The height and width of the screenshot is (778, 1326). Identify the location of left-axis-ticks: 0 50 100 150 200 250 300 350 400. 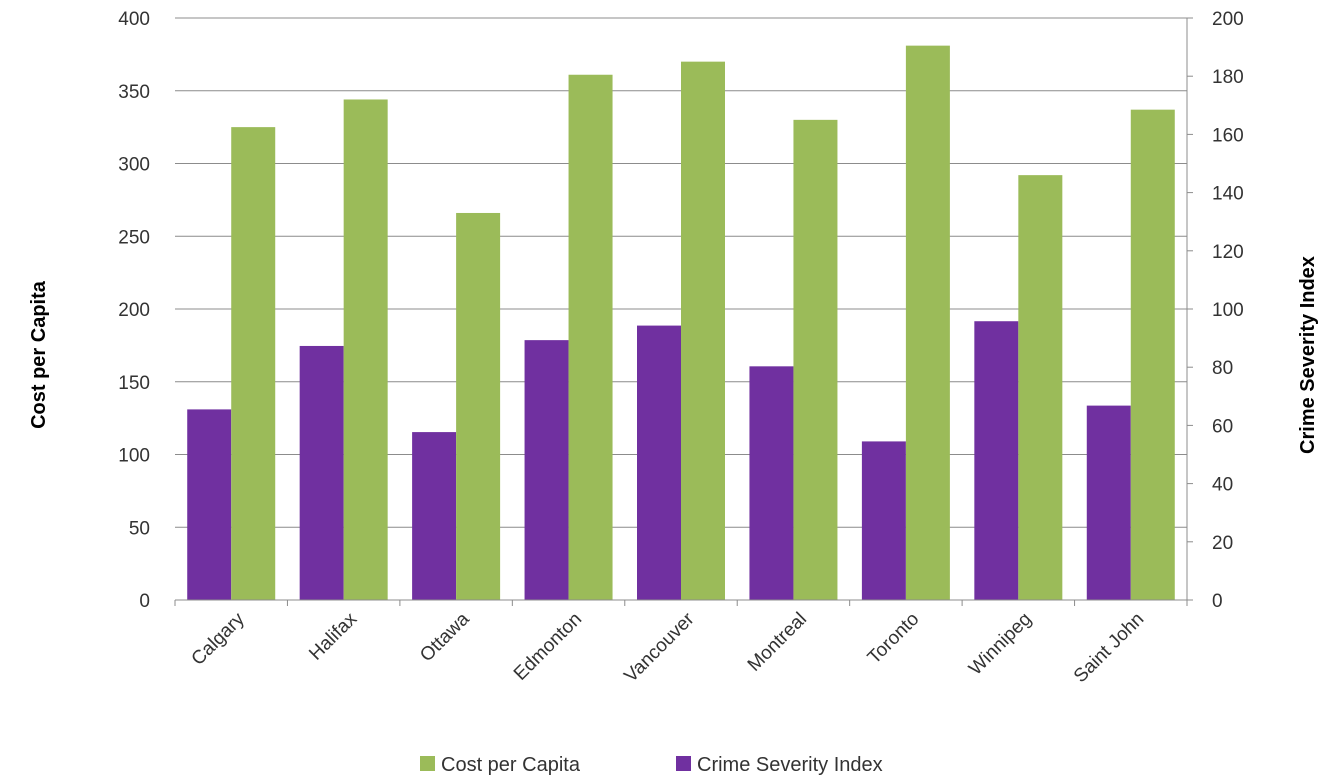
(134, 310).